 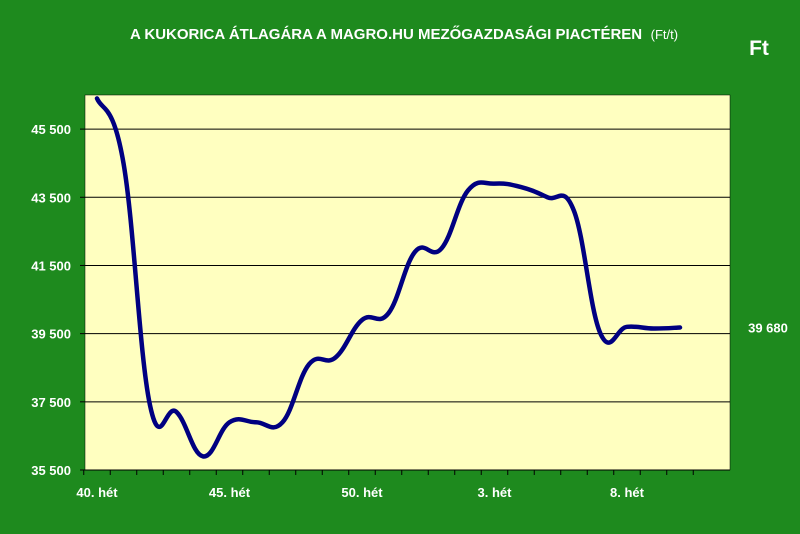 I want to click on y-tick-label: 45 500, so click(x=51, y=129).